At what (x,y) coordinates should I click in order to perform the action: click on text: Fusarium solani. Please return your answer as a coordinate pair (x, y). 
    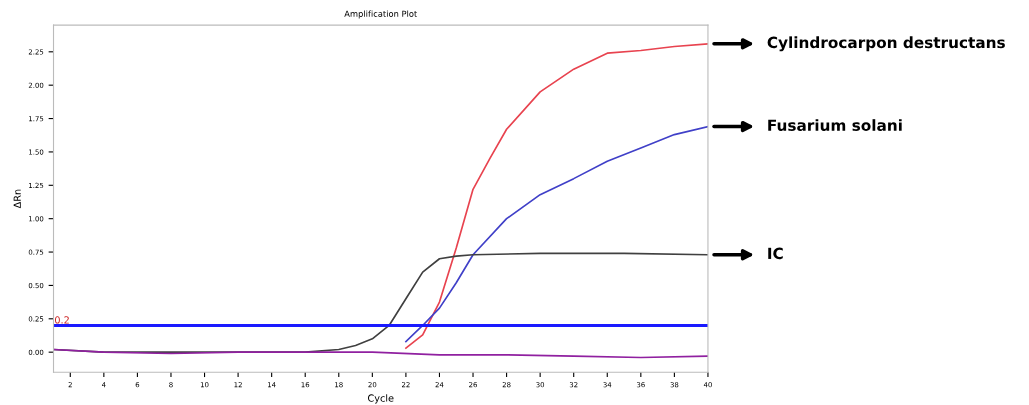
    Looking at the image, I should click on (835, 125).